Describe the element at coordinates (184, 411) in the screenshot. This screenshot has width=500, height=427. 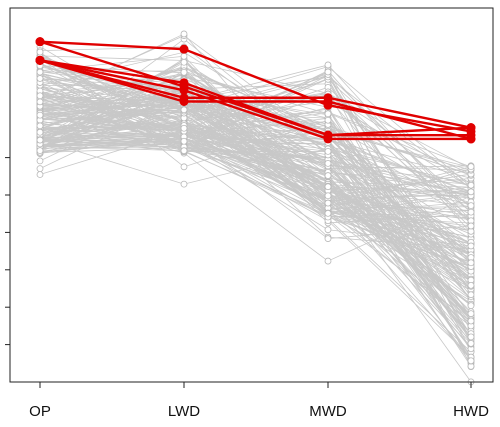
I see `x-tick-label: LWD` at that location.